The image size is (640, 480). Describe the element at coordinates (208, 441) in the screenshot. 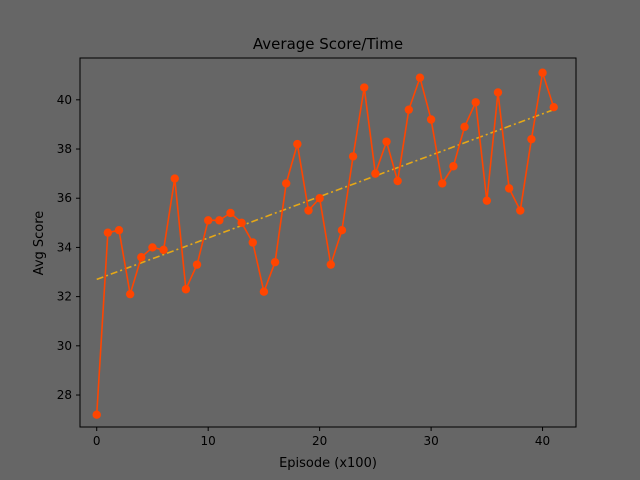

I see `x-tick-label: 10` at that location.